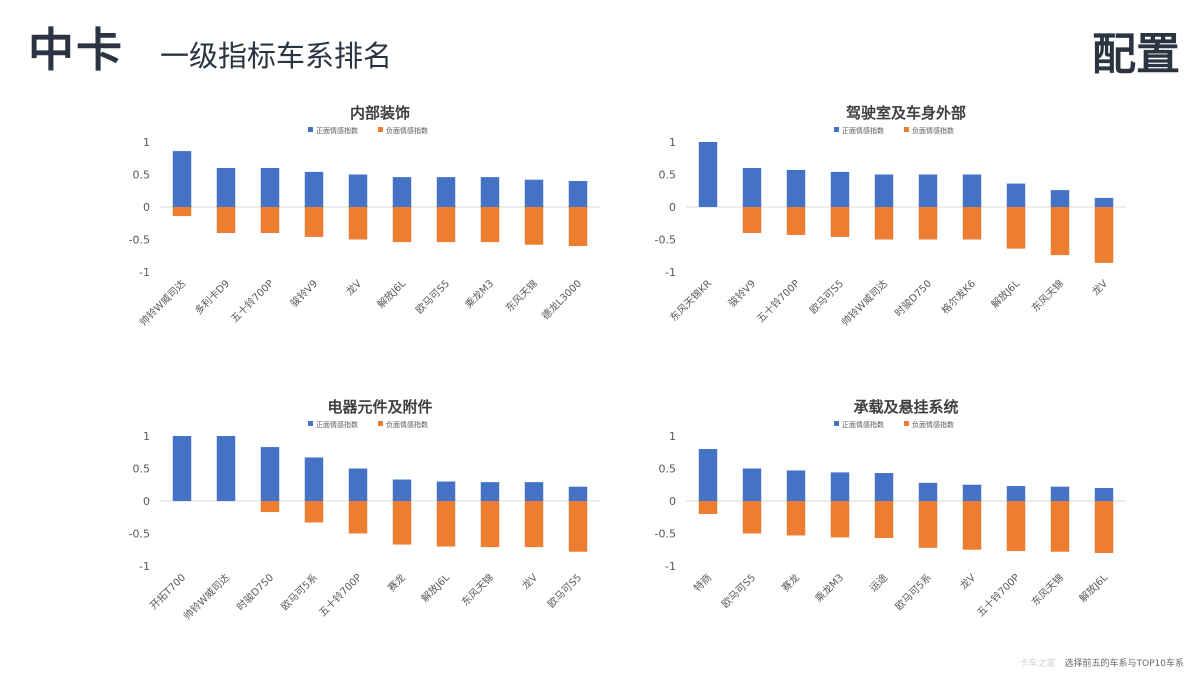 Image resolution: width=1200 pixels, height=675 pixels. What do you see at coordinates (741, 293) in the screenshot?
I see `x-category-label: 骏铃V9` at bounding box center [741, 293].